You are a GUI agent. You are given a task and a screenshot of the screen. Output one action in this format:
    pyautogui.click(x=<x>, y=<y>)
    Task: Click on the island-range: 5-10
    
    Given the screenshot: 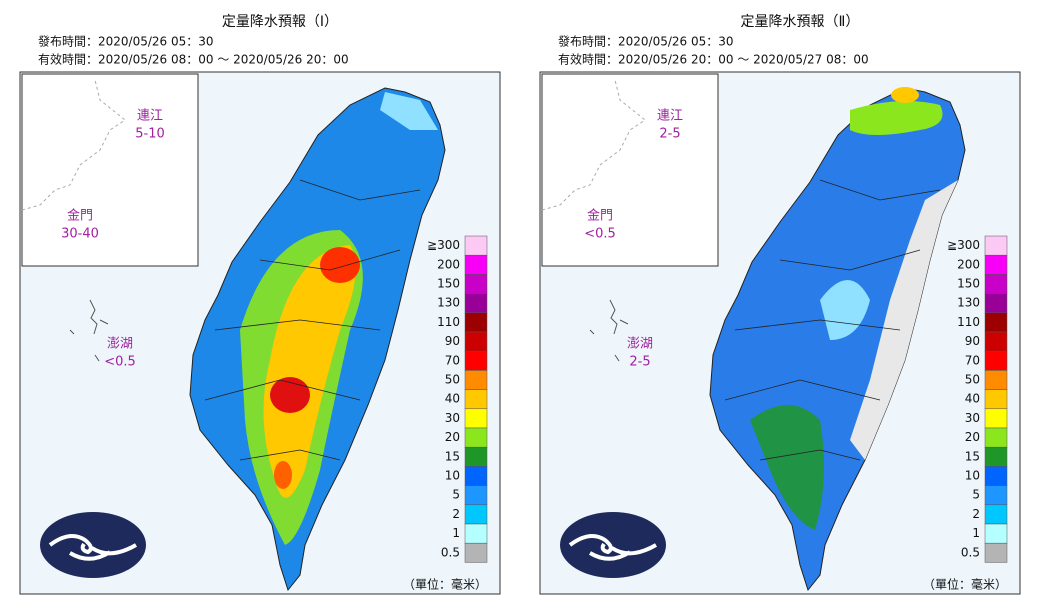 What is the action you would take?
    pyautogui.click(x=150, y=134)
    